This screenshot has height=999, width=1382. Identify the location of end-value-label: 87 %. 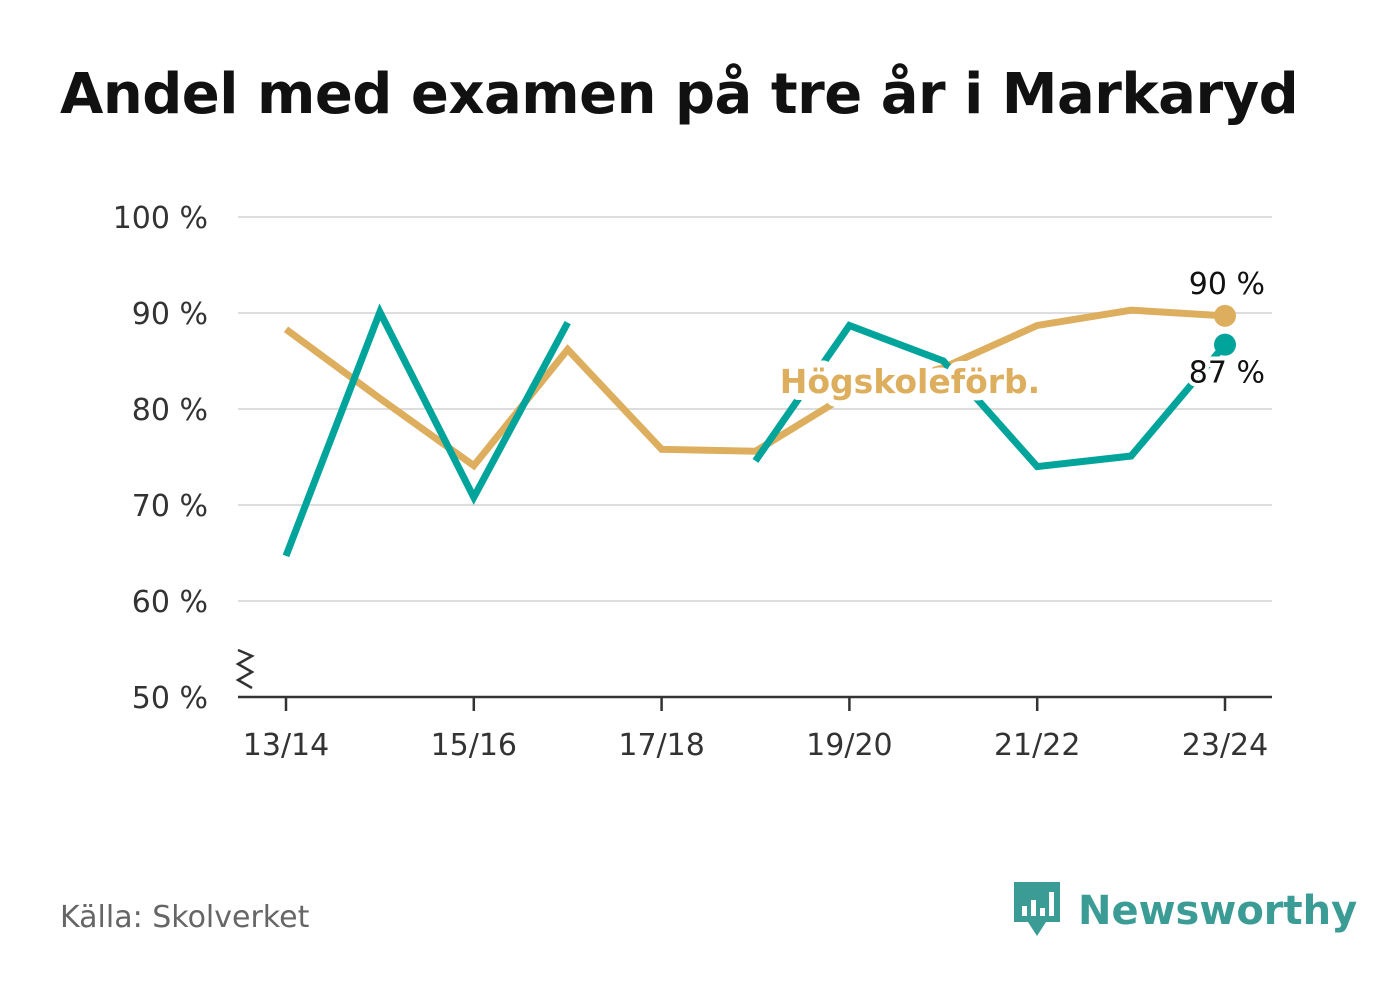
(1227, 373).